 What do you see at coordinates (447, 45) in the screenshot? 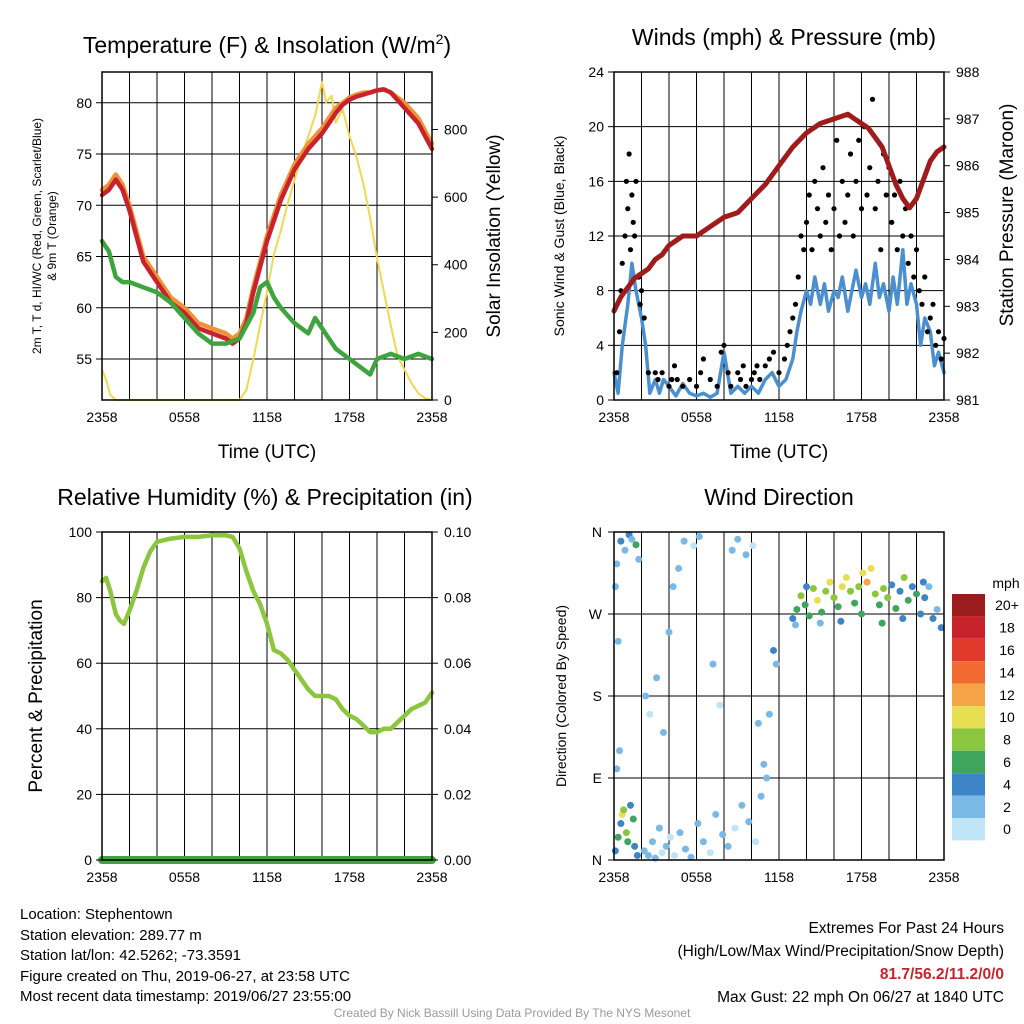
I see `title-end: )` at bounding box center [447, 45].